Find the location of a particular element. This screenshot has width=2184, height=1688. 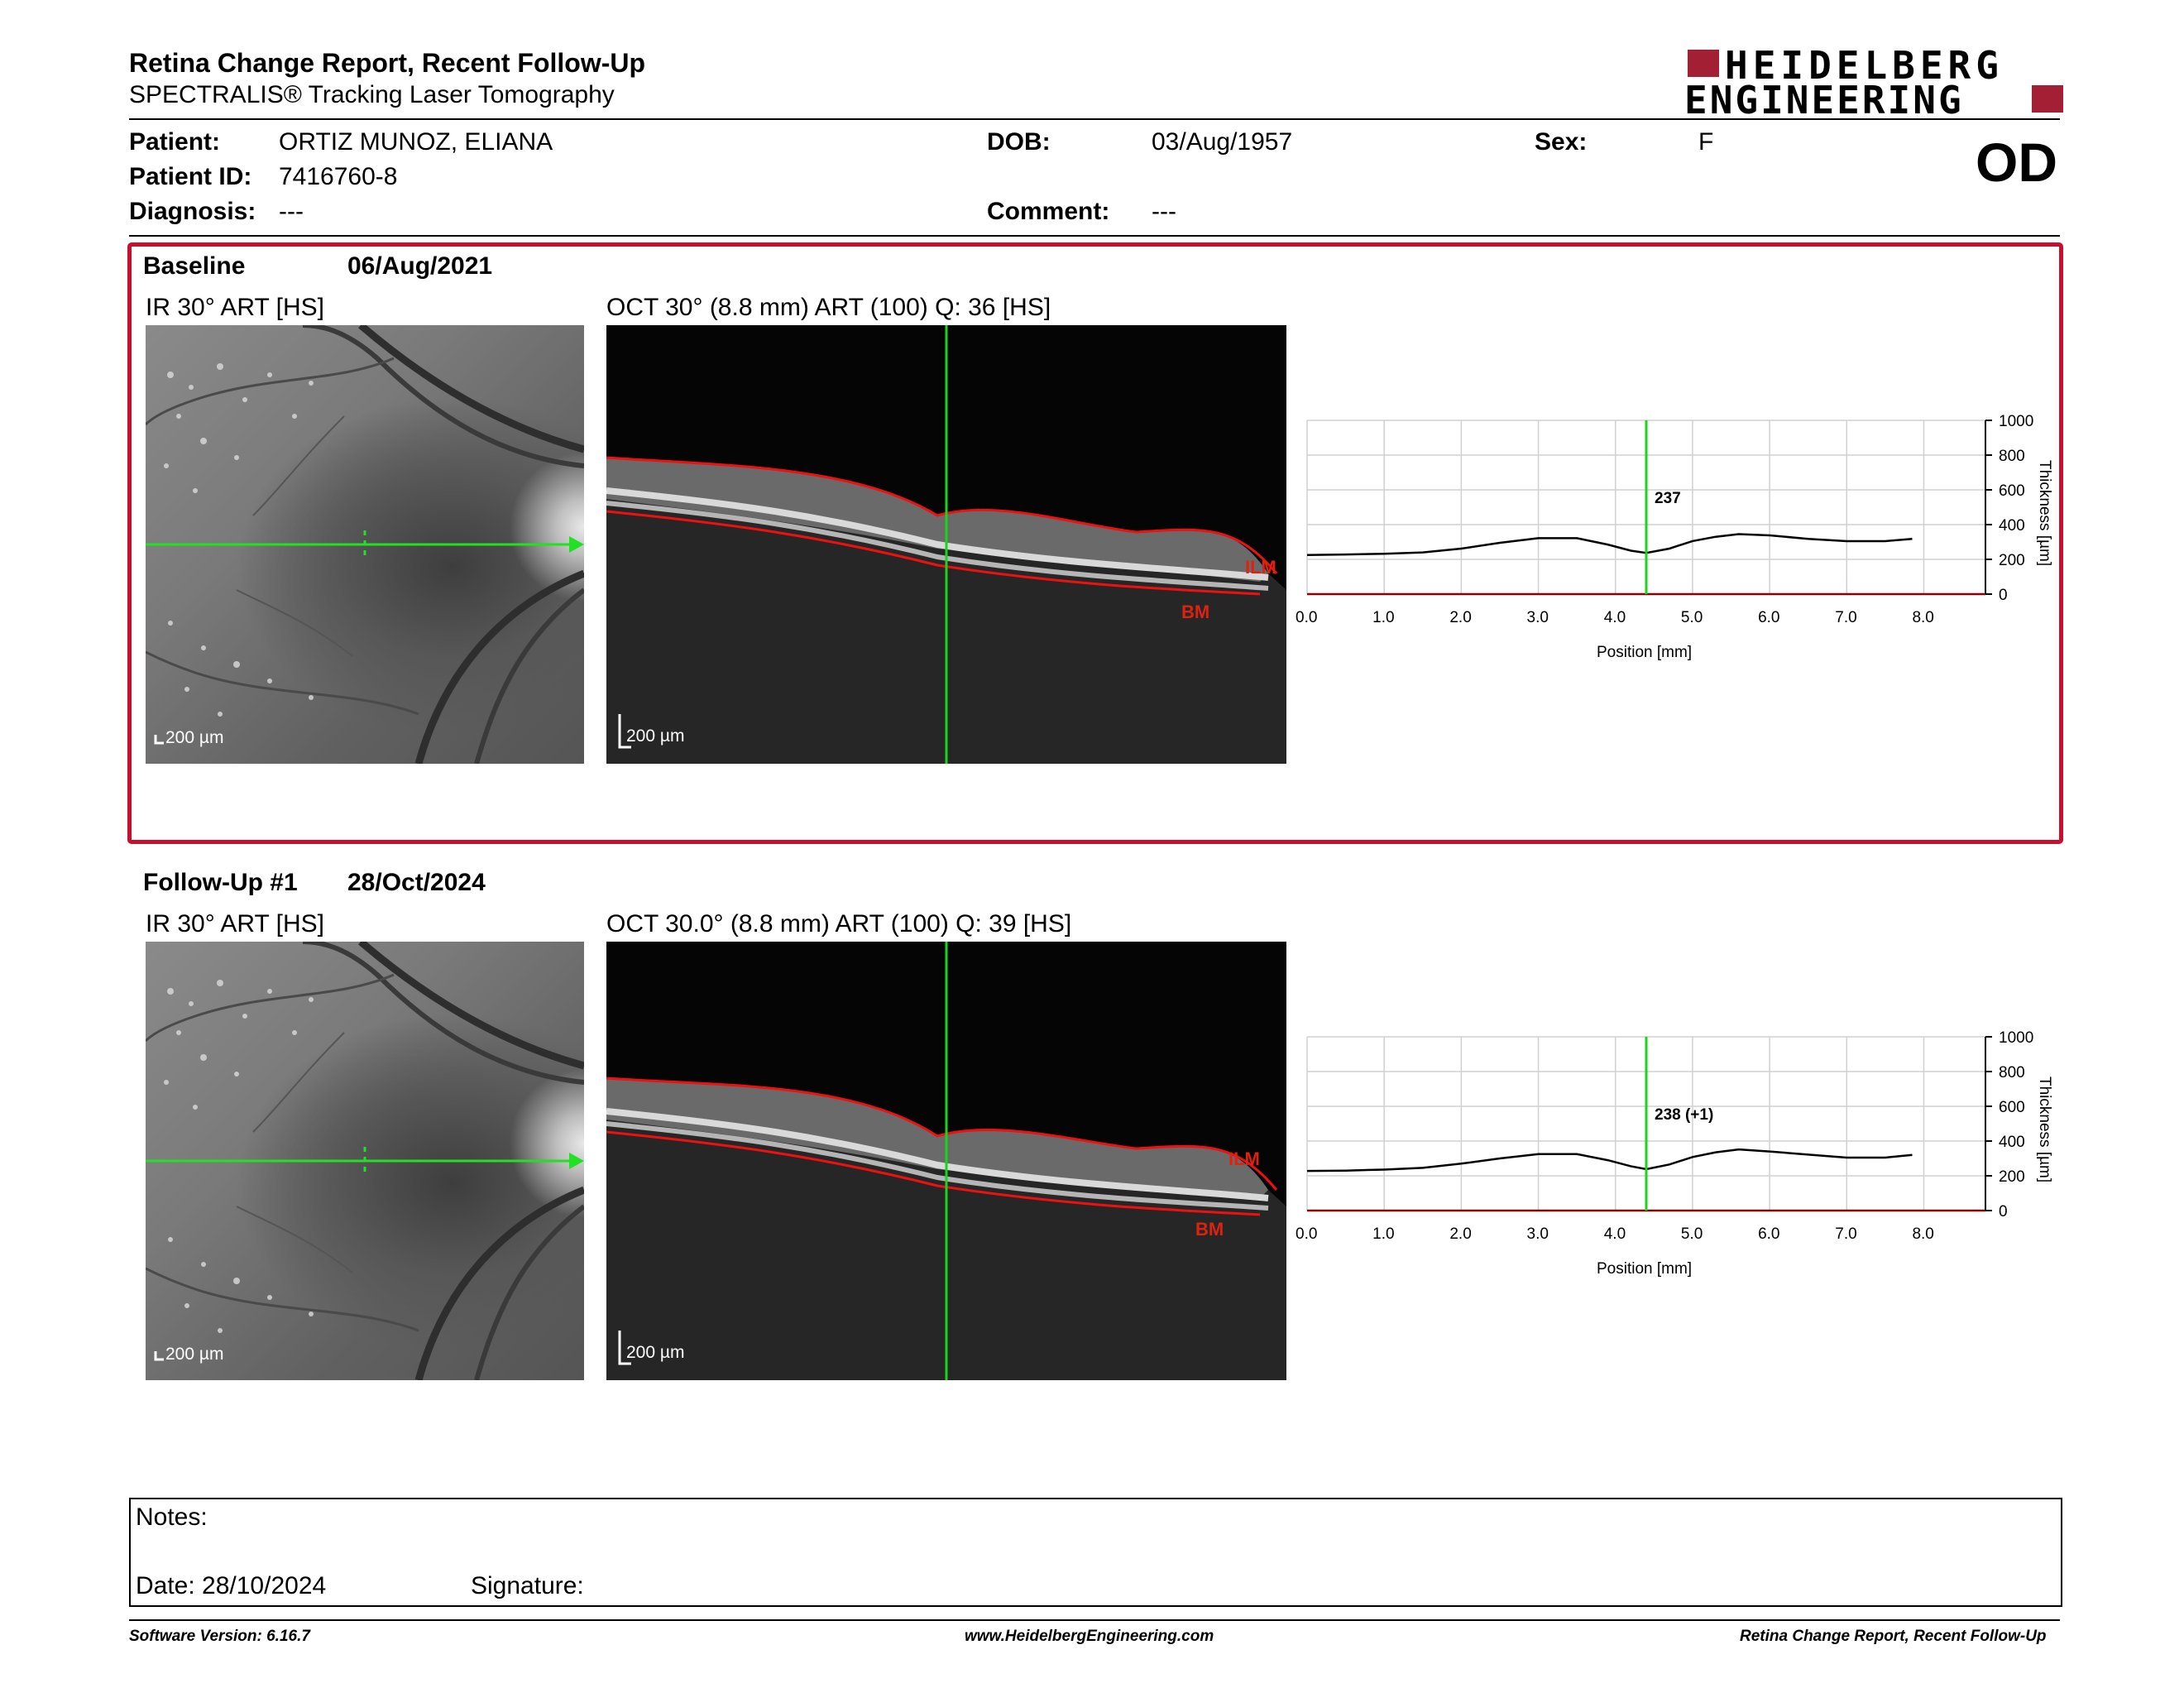

marker-value-label: 237 is located at coordinates (1668, 498).